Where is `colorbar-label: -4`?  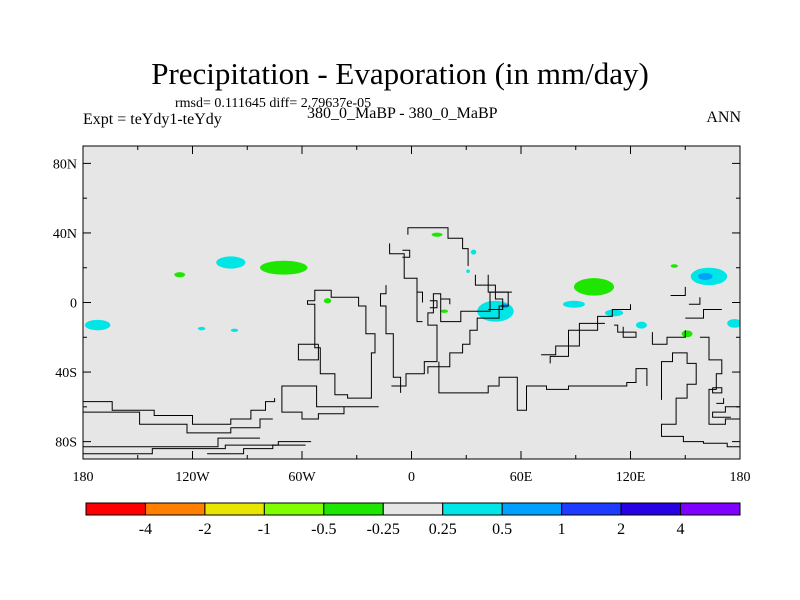
colorbar-label: -4 is located at coordinates (145, 529).